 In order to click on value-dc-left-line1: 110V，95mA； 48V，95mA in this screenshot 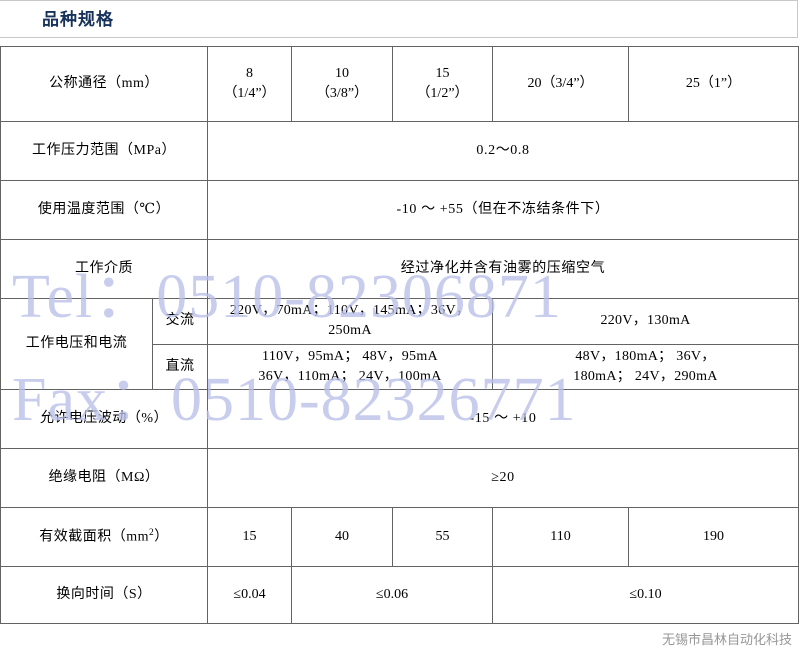, I will do `click(350, 356)`.